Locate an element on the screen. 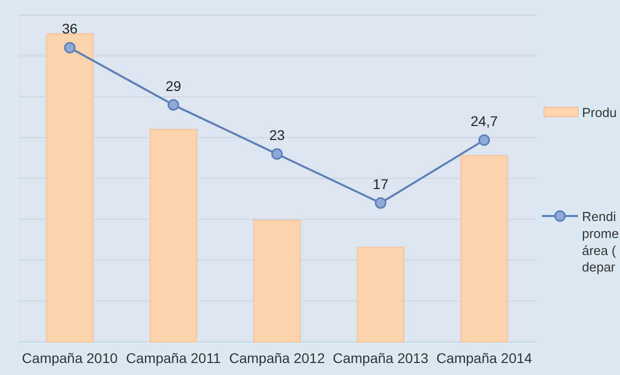 The image size is (620, 375). legend-label: Rendi prome área ( depar is located at coordinates (600, 242).